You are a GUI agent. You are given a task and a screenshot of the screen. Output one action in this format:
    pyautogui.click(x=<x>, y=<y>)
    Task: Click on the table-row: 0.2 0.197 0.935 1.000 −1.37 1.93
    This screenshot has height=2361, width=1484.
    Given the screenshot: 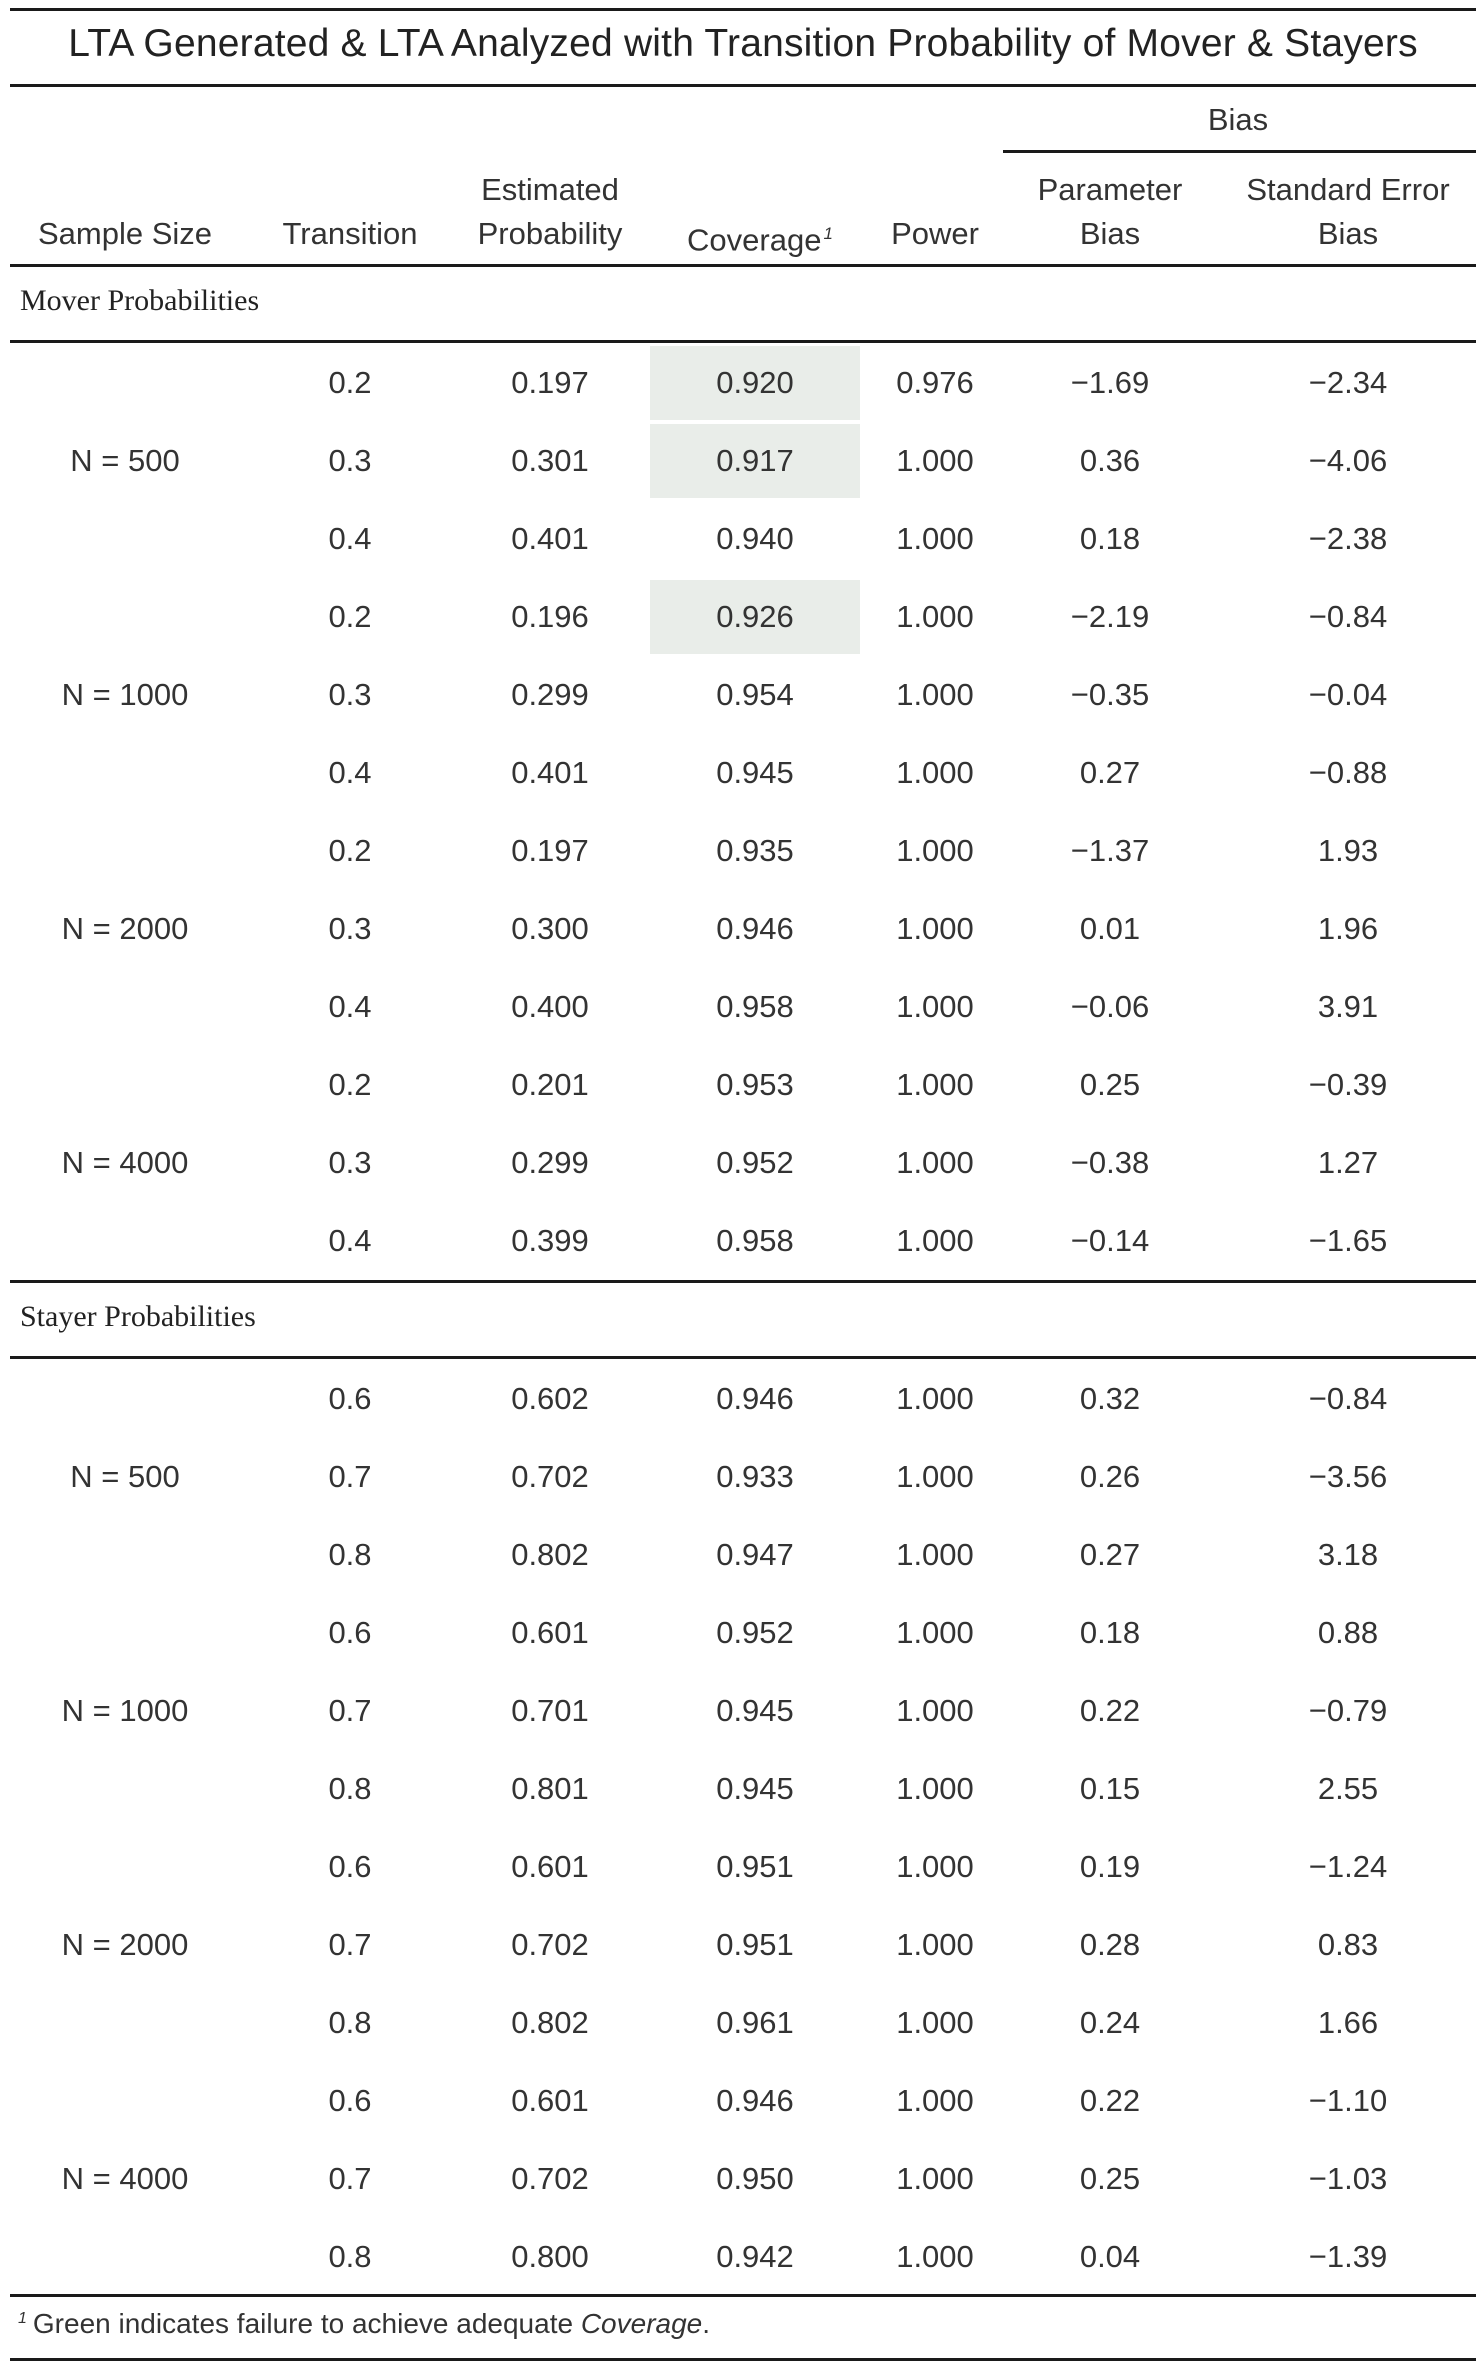 What is the action you would take?
    pyautogui.click(x=743, y=851)
    